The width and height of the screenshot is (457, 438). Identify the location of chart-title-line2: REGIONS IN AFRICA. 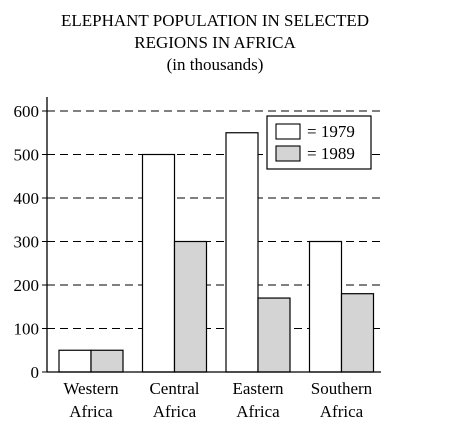
(215, 42).